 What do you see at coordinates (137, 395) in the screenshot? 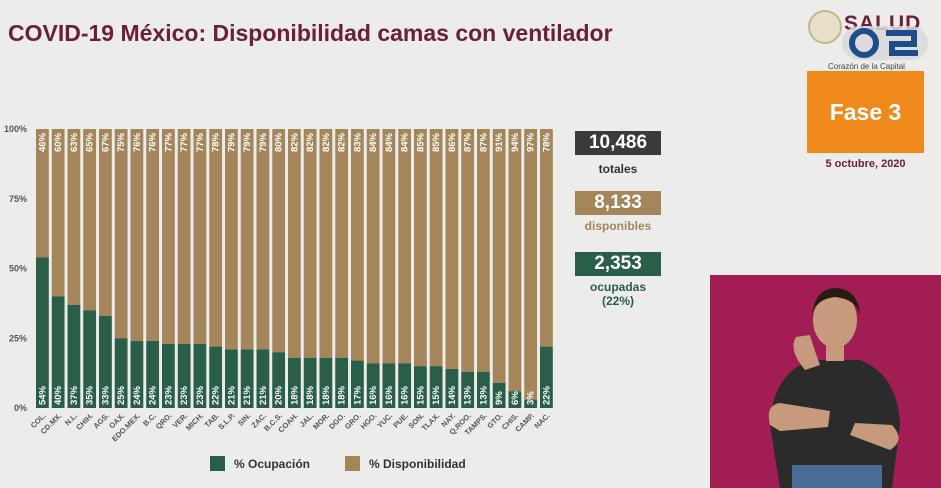
I see `data-label-occupancy: 24%` at bounding box center [137, 395].